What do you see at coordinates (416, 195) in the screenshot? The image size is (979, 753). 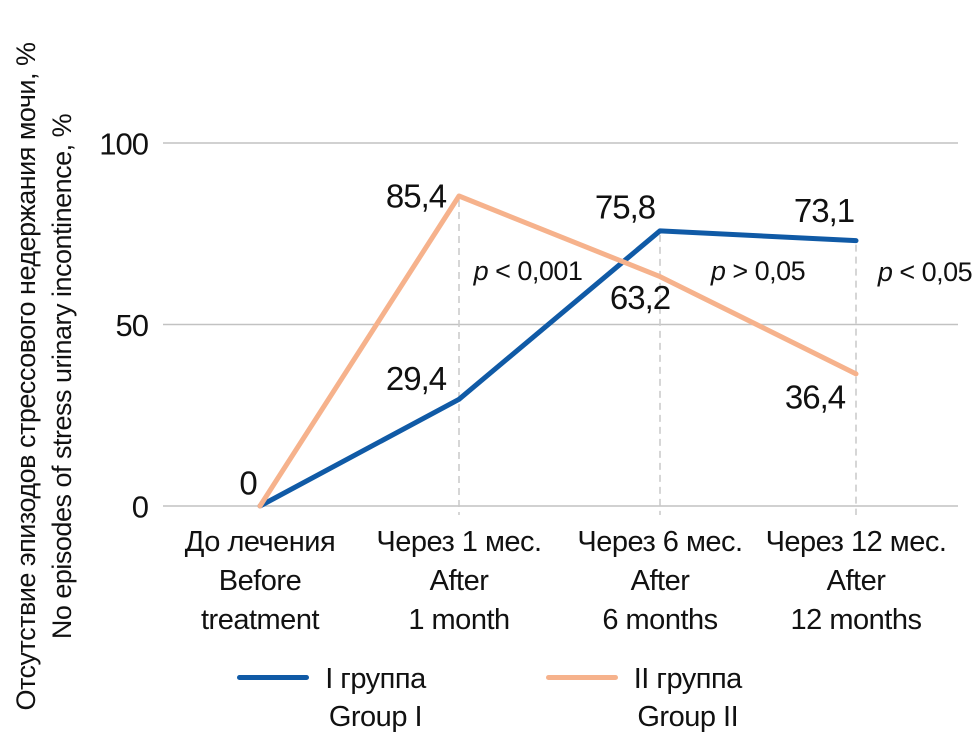 I see `data-point-label: 85,4` at bounding box center [416, 195].